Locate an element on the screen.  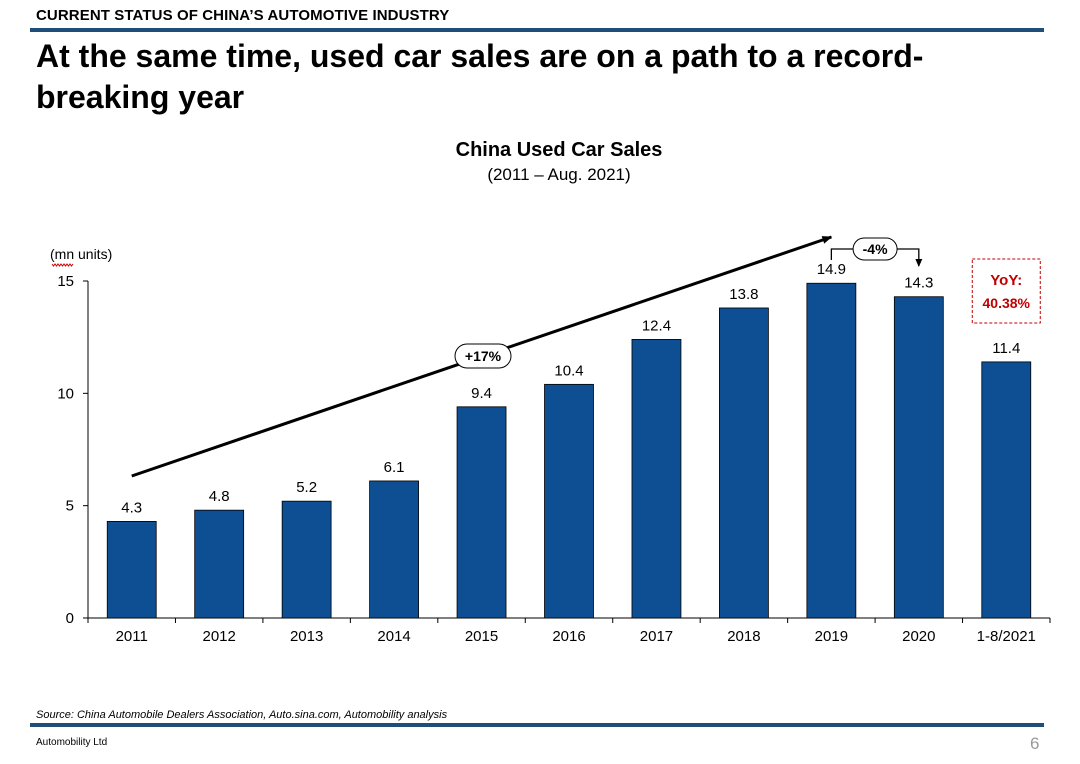
yoy-callout-title: YoY: is located at coordinates (1006, 280).